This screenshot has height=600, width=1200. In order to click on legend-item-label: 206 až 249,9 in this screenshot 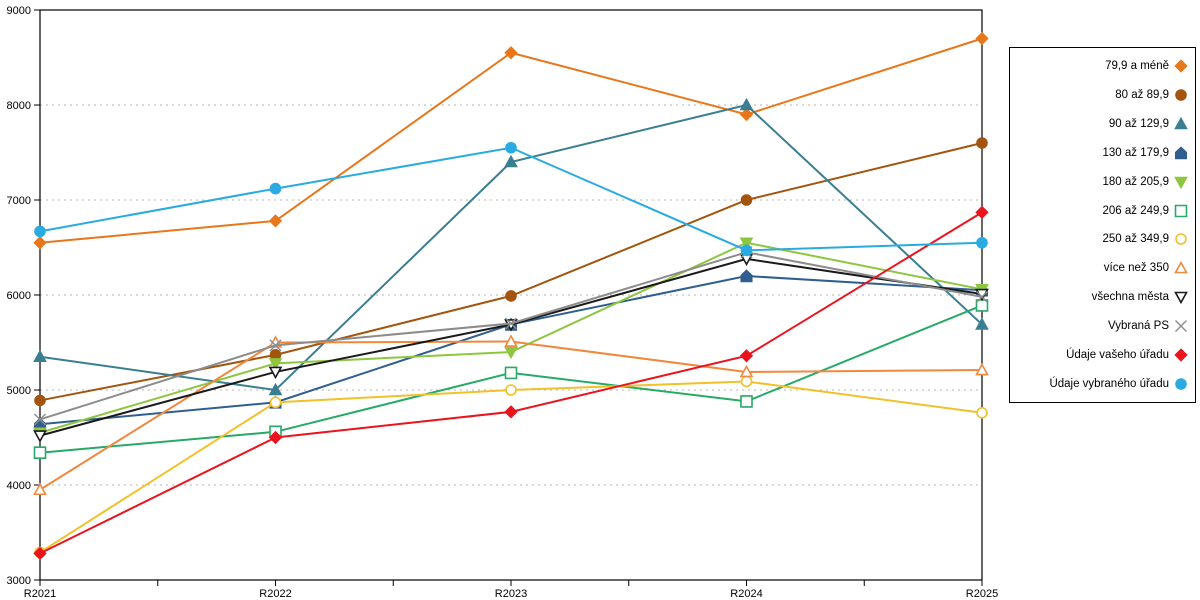, I will do `click(1135, 210)`.